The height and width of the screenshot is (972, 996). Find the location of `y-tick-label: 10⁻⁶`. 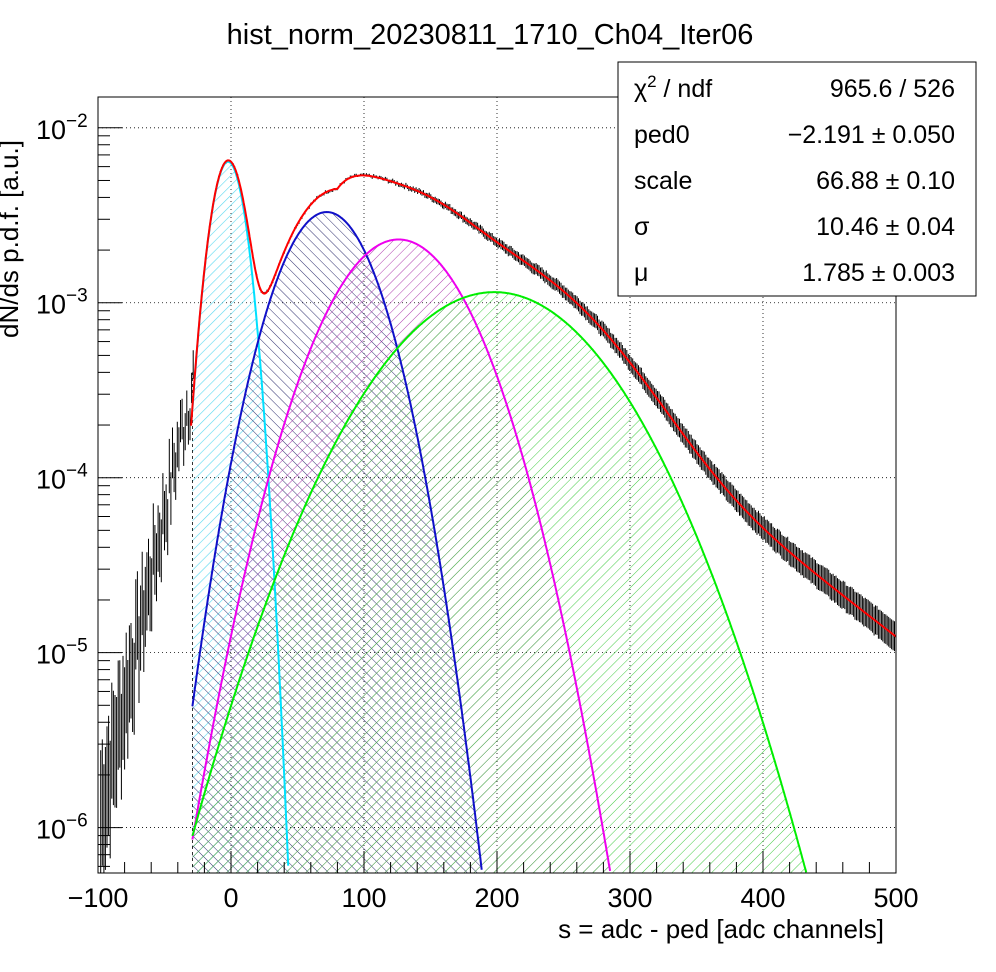

y-tick-label: 10⁻⁶ is located at coordinates (62, 828).